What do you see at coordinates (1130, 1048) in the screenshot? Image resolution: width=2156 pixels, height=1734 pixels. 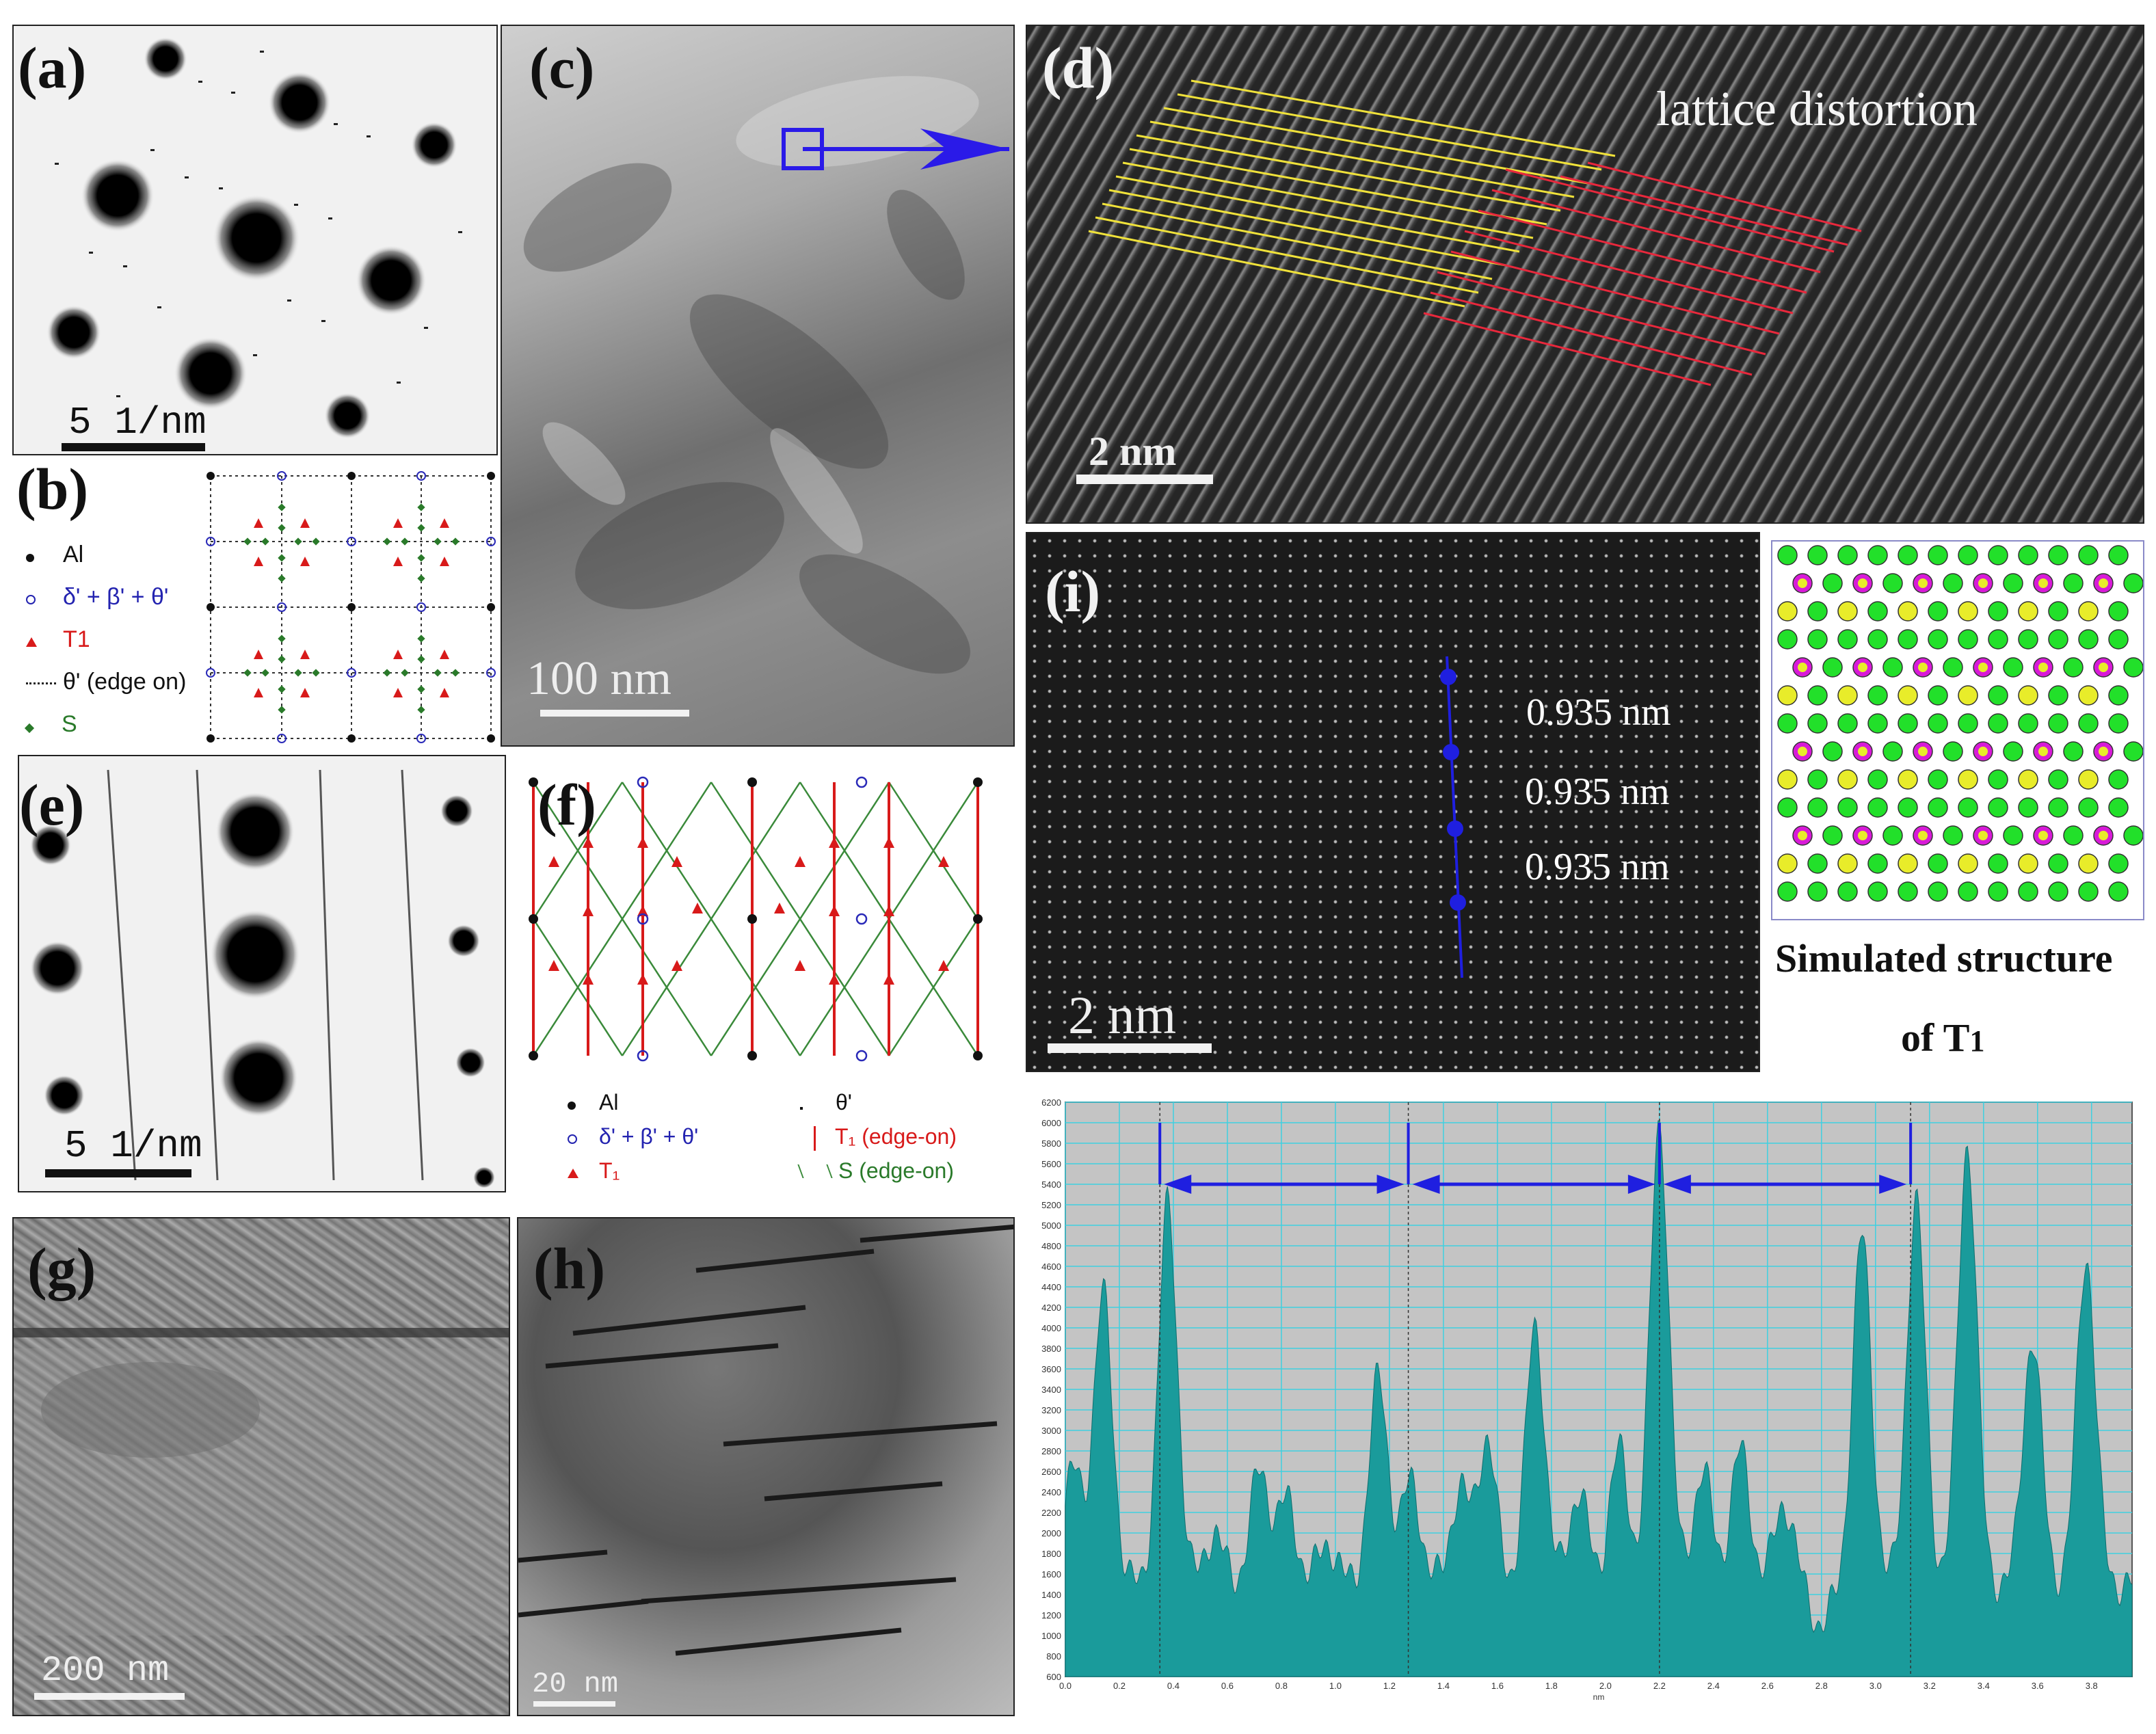 I see `panel-i-scale-bar` at bounding box center [1130, 1048].